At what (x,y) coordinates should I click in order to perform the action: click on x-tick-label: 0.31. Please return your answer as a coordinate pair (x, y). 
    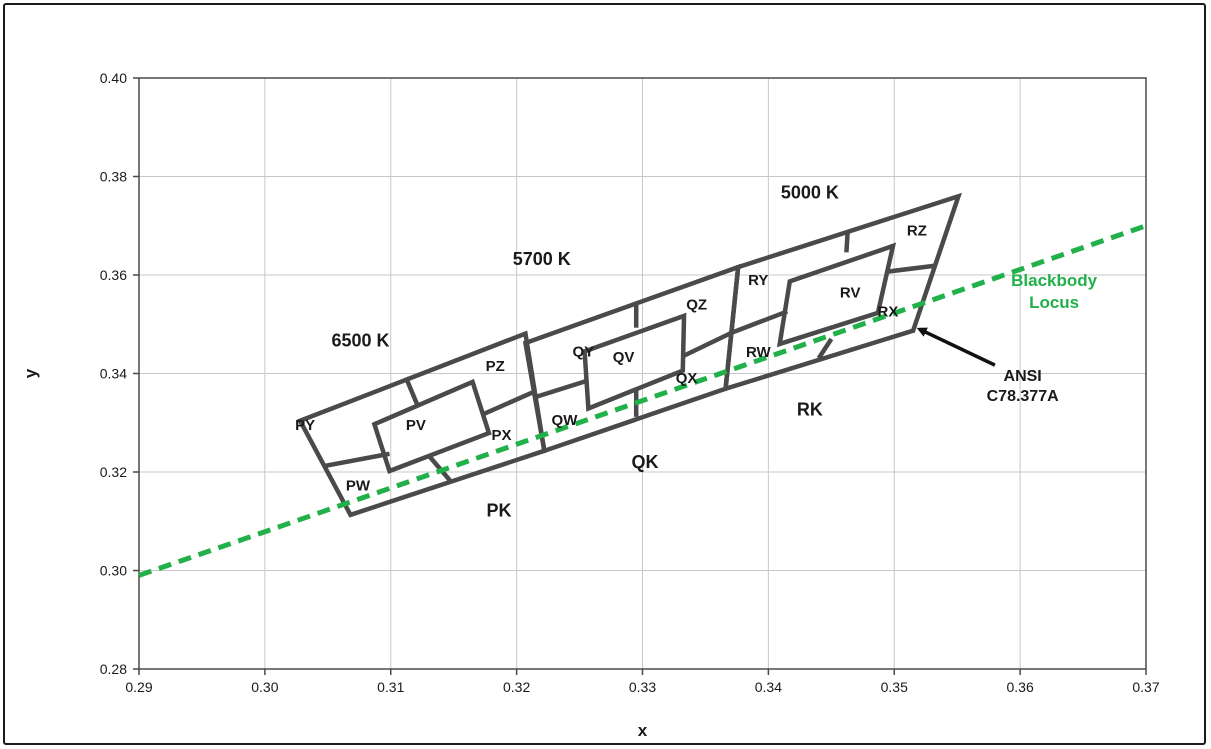
    Looking at the image, I should click on (390, 687).